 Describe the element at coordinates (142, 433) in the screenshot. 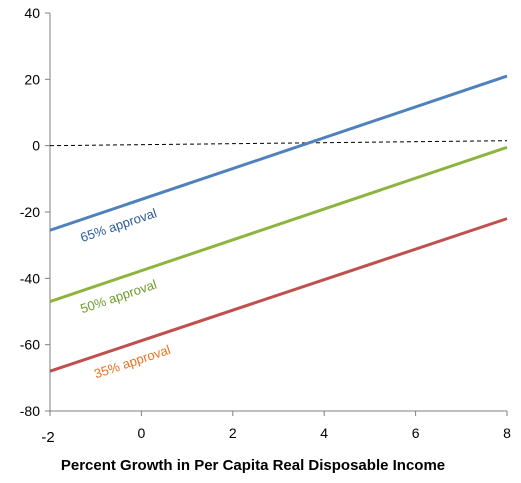

I see `x-tick-label: 0` at that location.